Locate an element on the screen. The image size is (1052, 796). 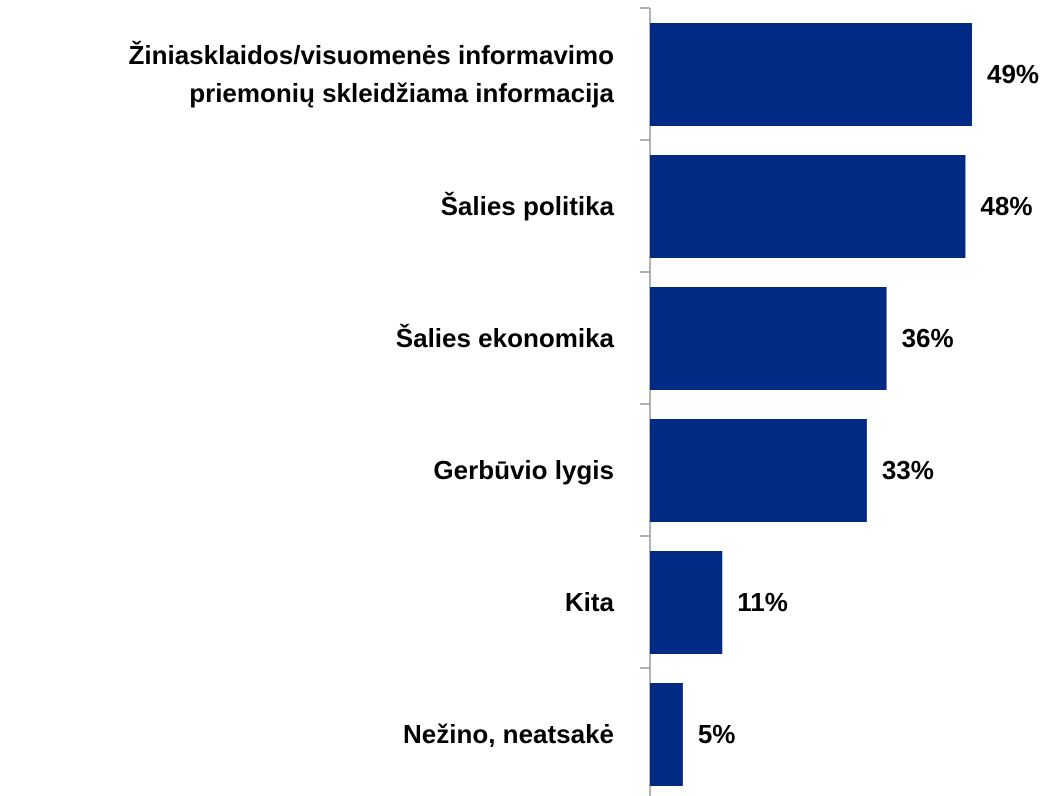
value-label: 5% is located at coordinates (717, 734).